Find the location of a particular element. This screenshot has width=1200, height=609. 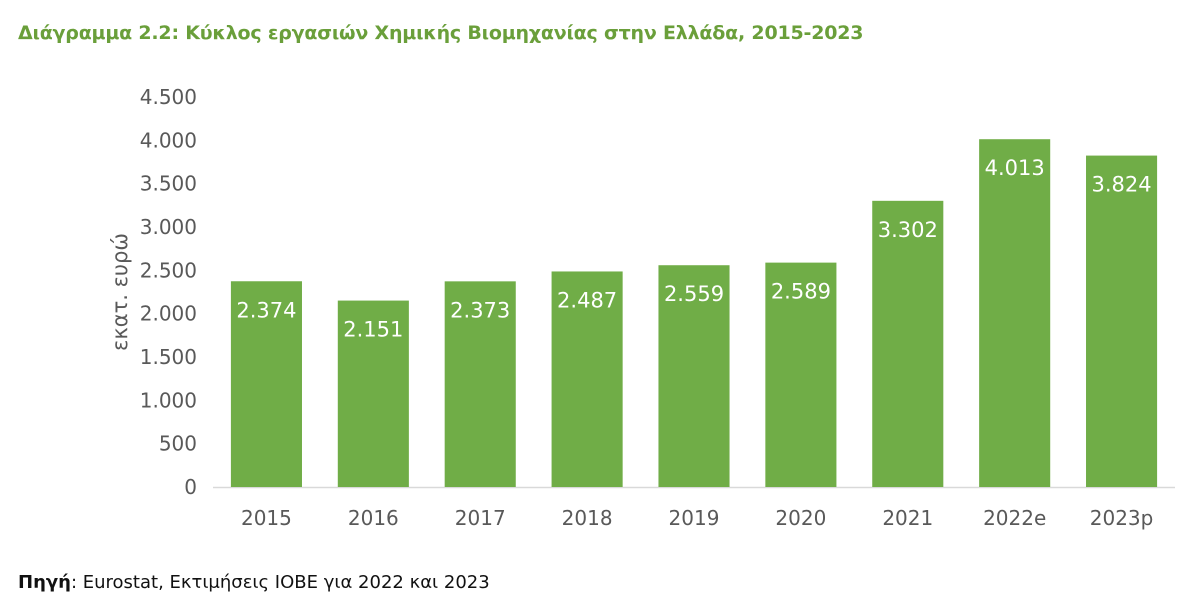

bar-value-label: 2.151 is located at coordinates (373, 330).